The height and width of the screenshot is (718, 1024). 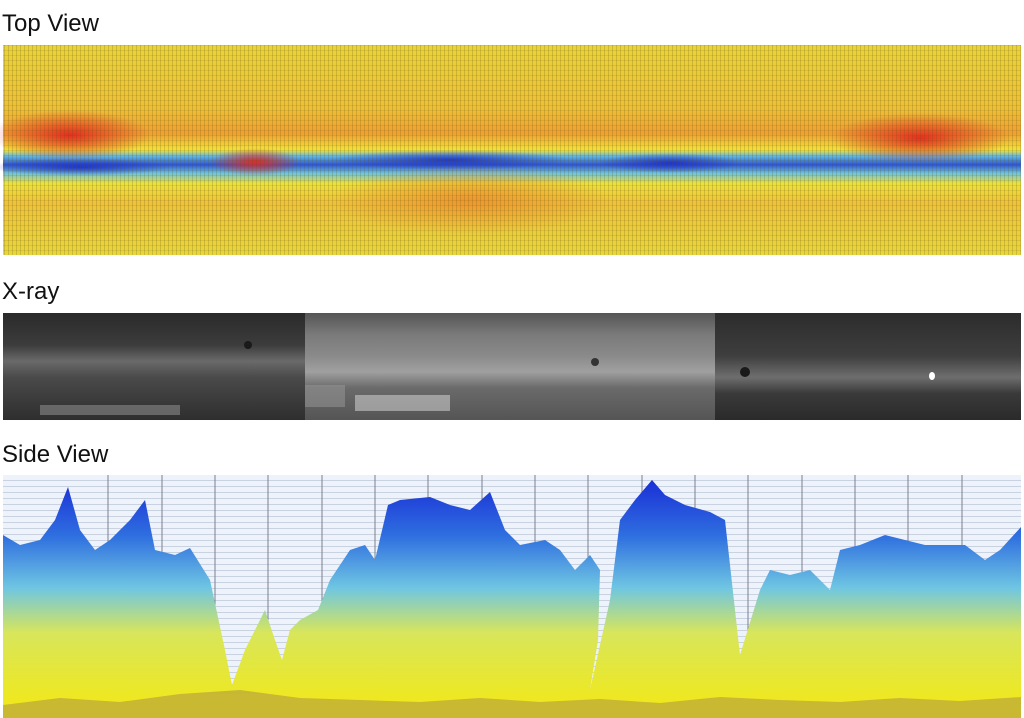 What do you see at coordinates (30, 291) in the screenshot?
I see `panel-title: X-ray` at bounding box center [30, 291].